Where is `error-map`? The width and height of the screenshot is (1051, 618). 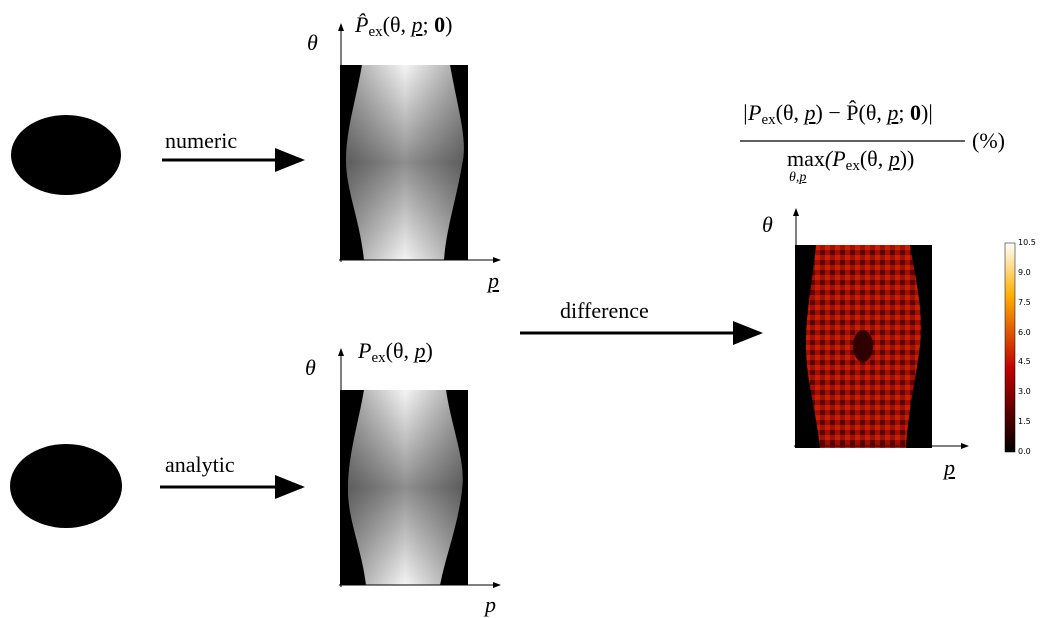
error-map is located at coordinates (904, 330).